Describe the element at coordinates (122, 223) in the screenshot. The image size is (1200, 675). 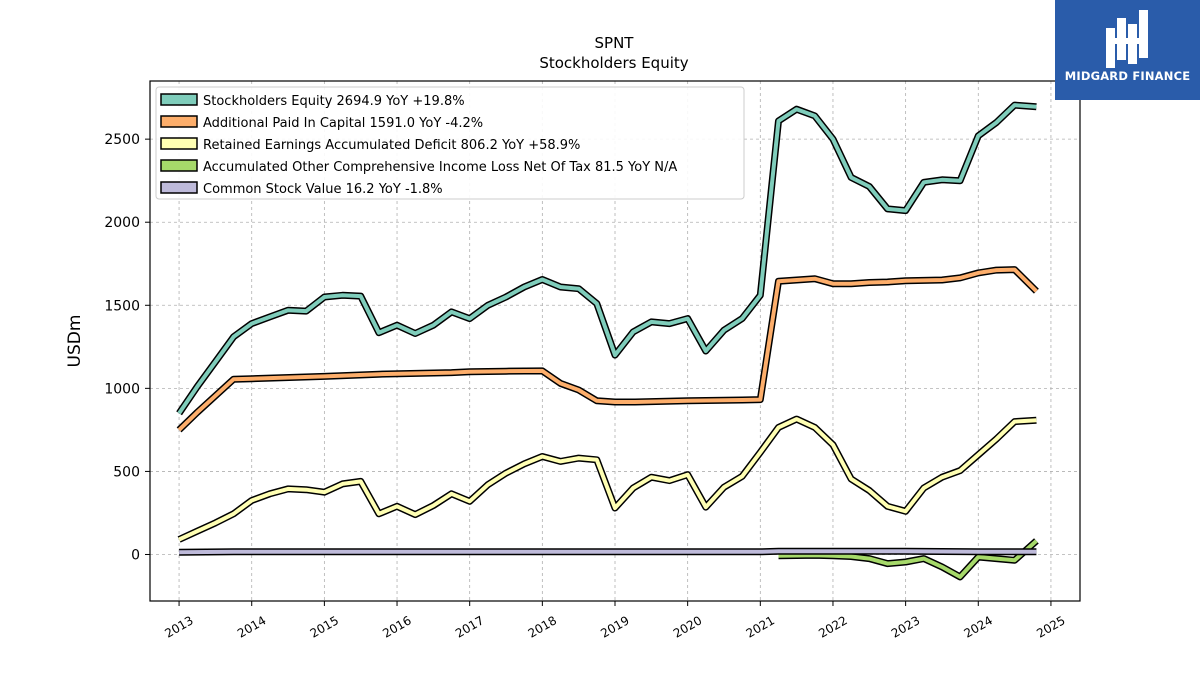
I see `y-tick-label: 2000` at that location.